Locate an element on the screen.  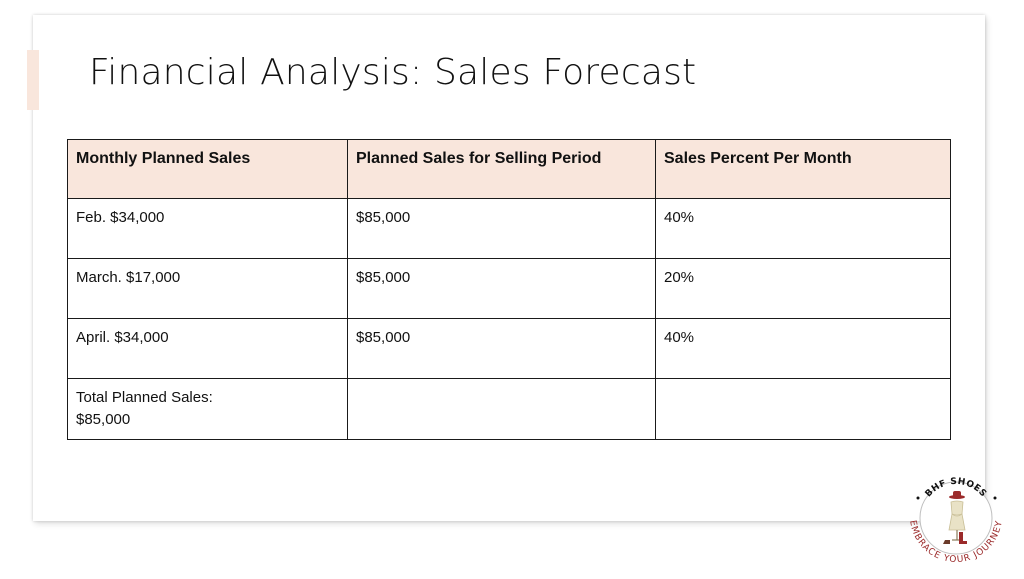
bhf-shoes-logo: BHF SHOES EMBRACE YOUR JOURNEY is located at coordinates (956, 522).